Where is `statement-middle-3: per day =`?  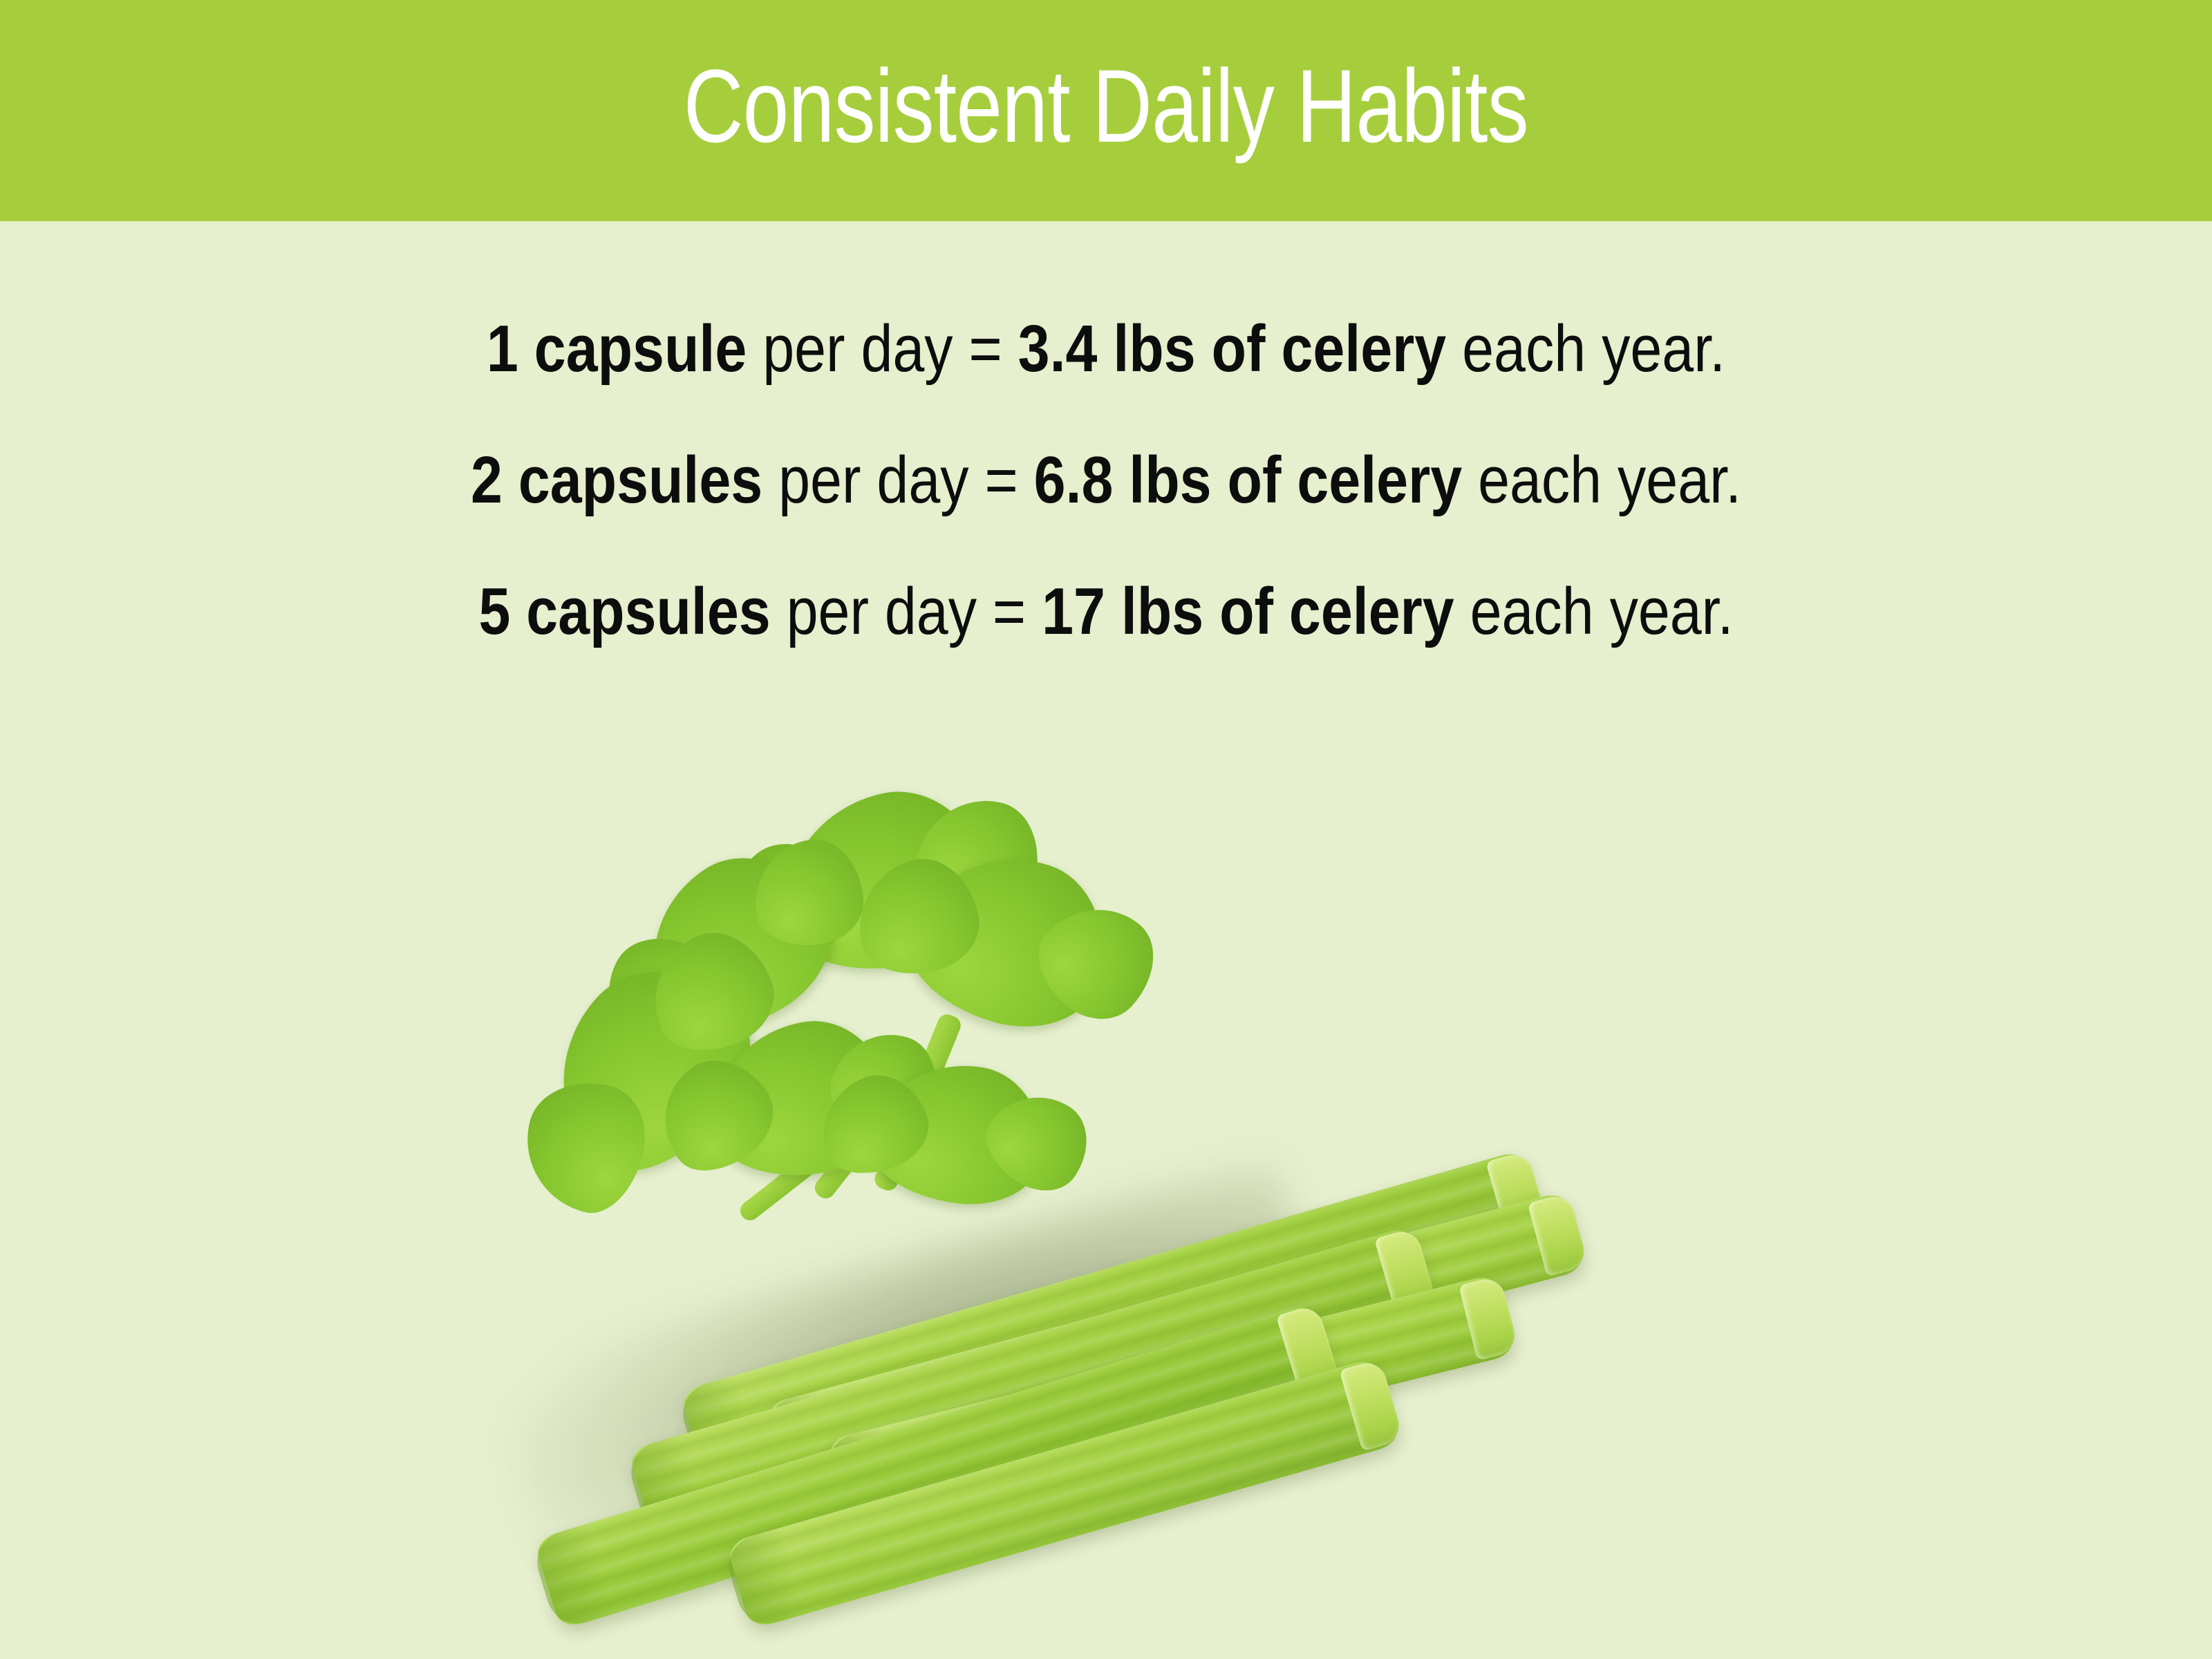
statement-middle-3: per day = is located at coordinates (906, 611).